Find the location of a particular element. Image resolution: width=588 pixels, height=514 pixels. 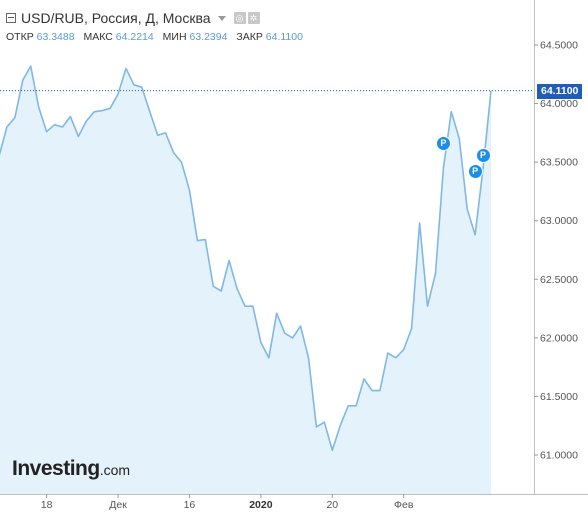

close-value: 64.1100 is located at coordinates (284, 37).